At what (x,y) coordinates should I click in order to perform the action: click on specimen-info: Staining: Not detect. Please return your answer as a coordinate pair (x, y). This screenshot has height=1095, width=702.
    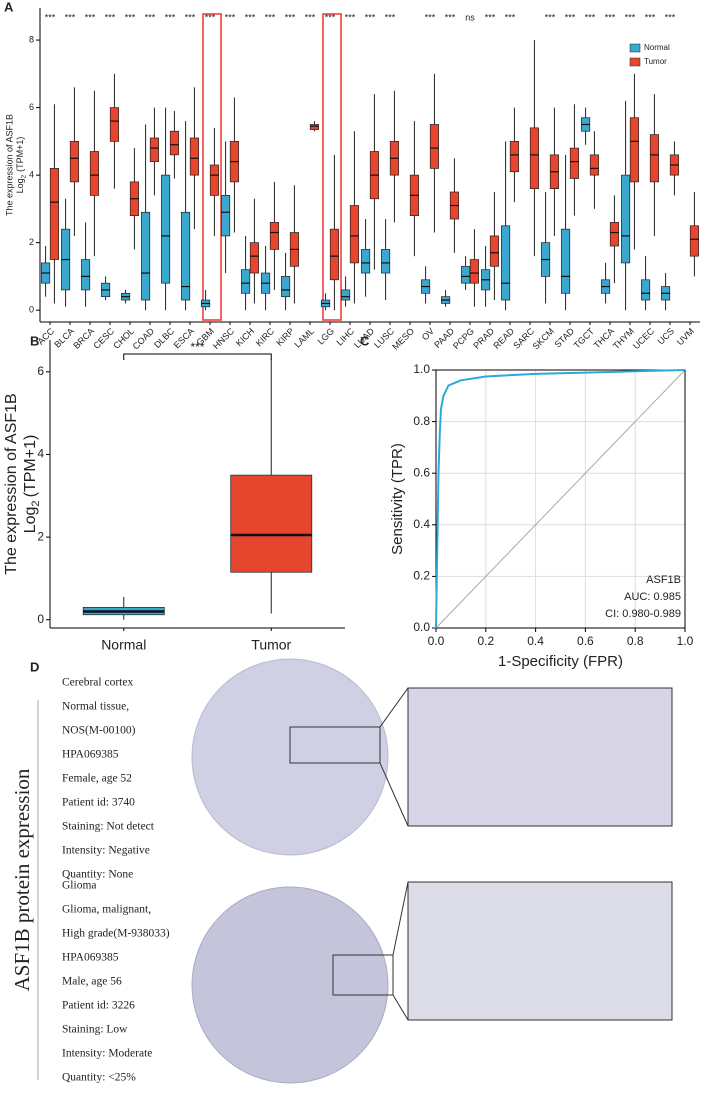
    Looking at the image, I should click on (108, 827).